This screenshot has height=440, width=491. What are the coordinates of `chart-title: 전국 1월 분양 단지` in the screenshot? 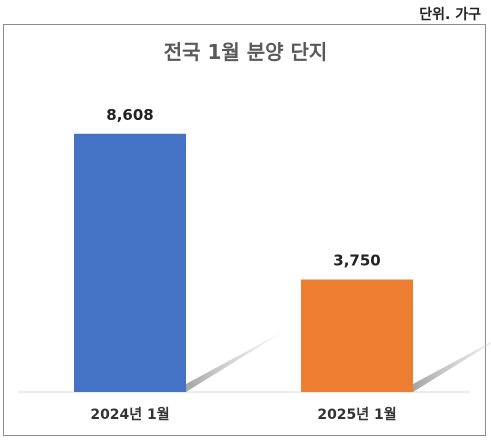 It's located at (245, 52).